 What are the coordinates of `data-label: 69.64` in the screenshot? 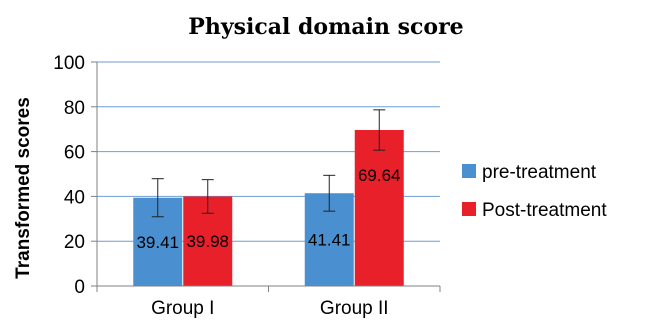 It's located at (379, 175).